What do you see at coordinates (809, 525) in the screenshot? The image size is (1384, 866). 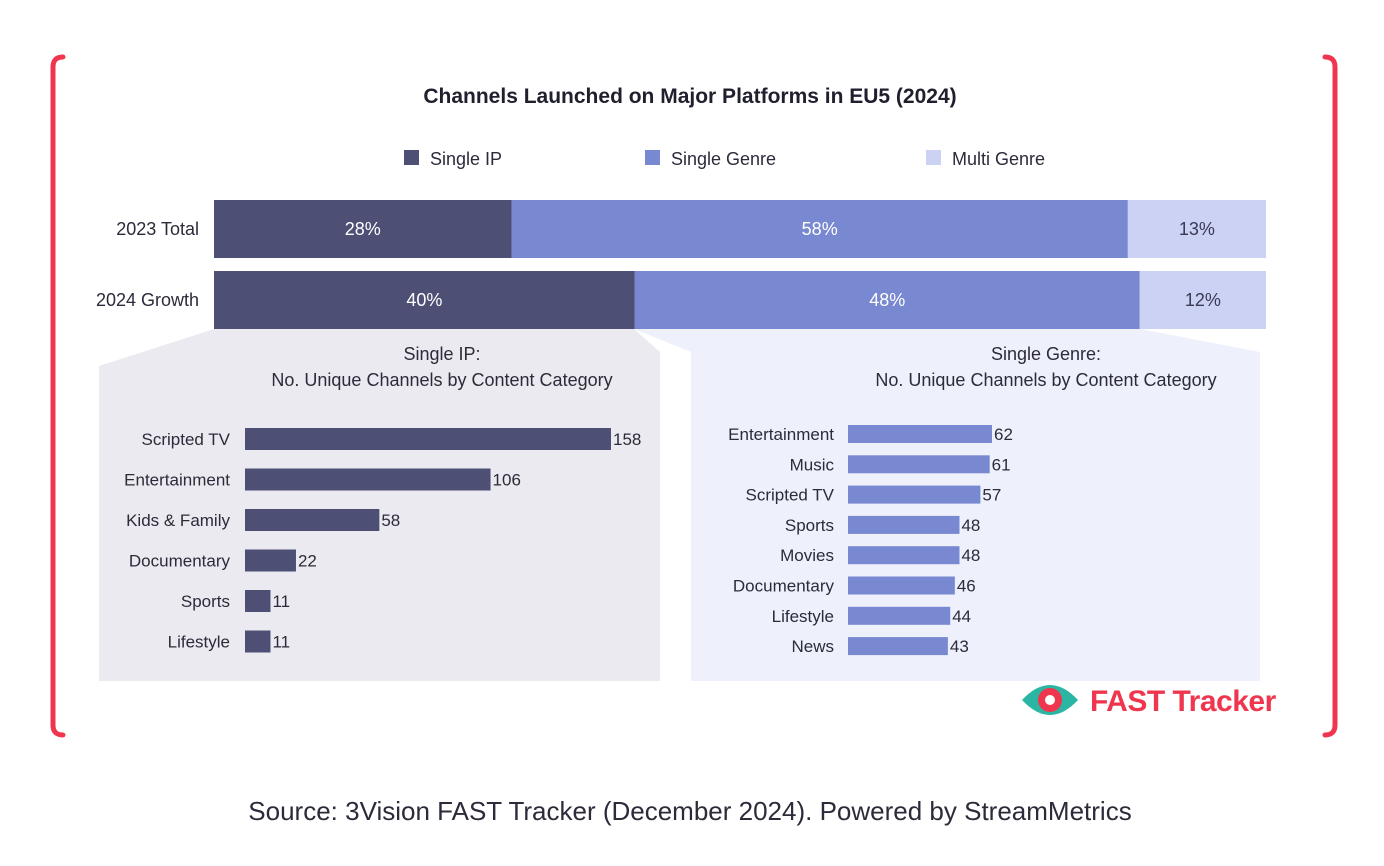 I see `single-genre-category-sports: Sports` at bounding box center [809, 525].